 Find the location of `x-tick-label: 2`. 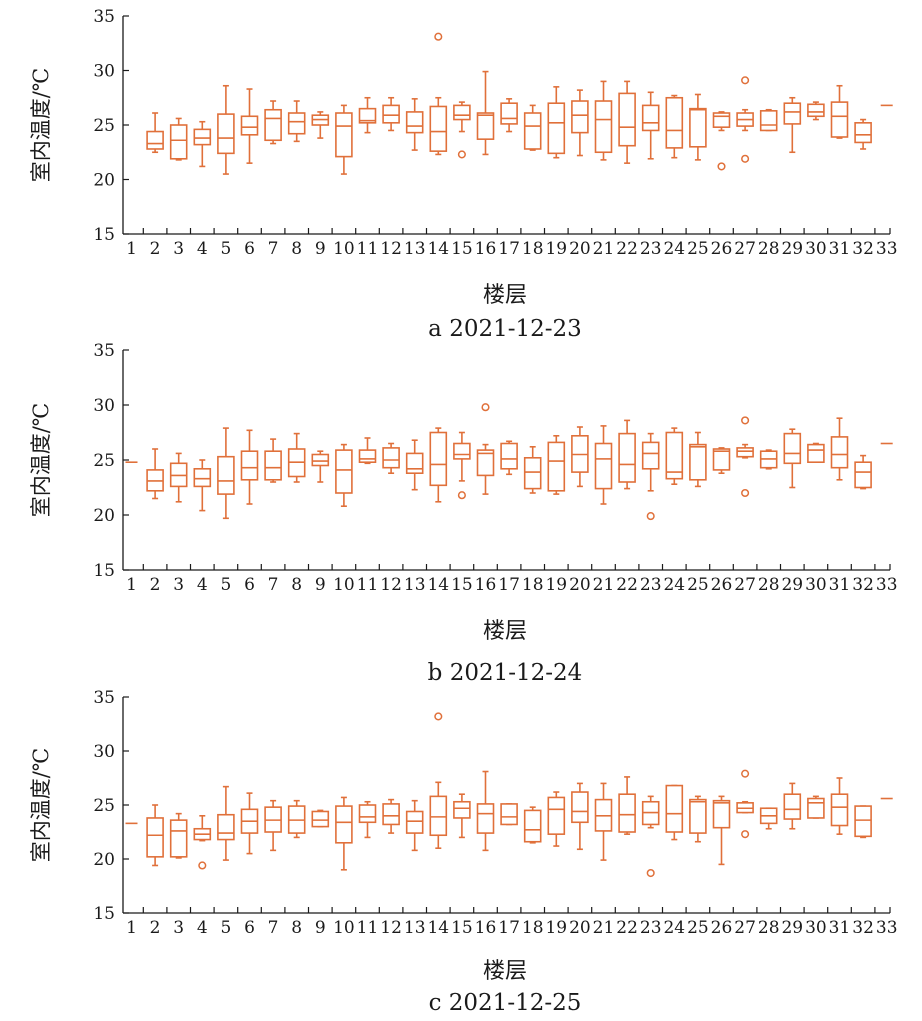

x-tick-label: 2 is located at coordinates (155, 928).